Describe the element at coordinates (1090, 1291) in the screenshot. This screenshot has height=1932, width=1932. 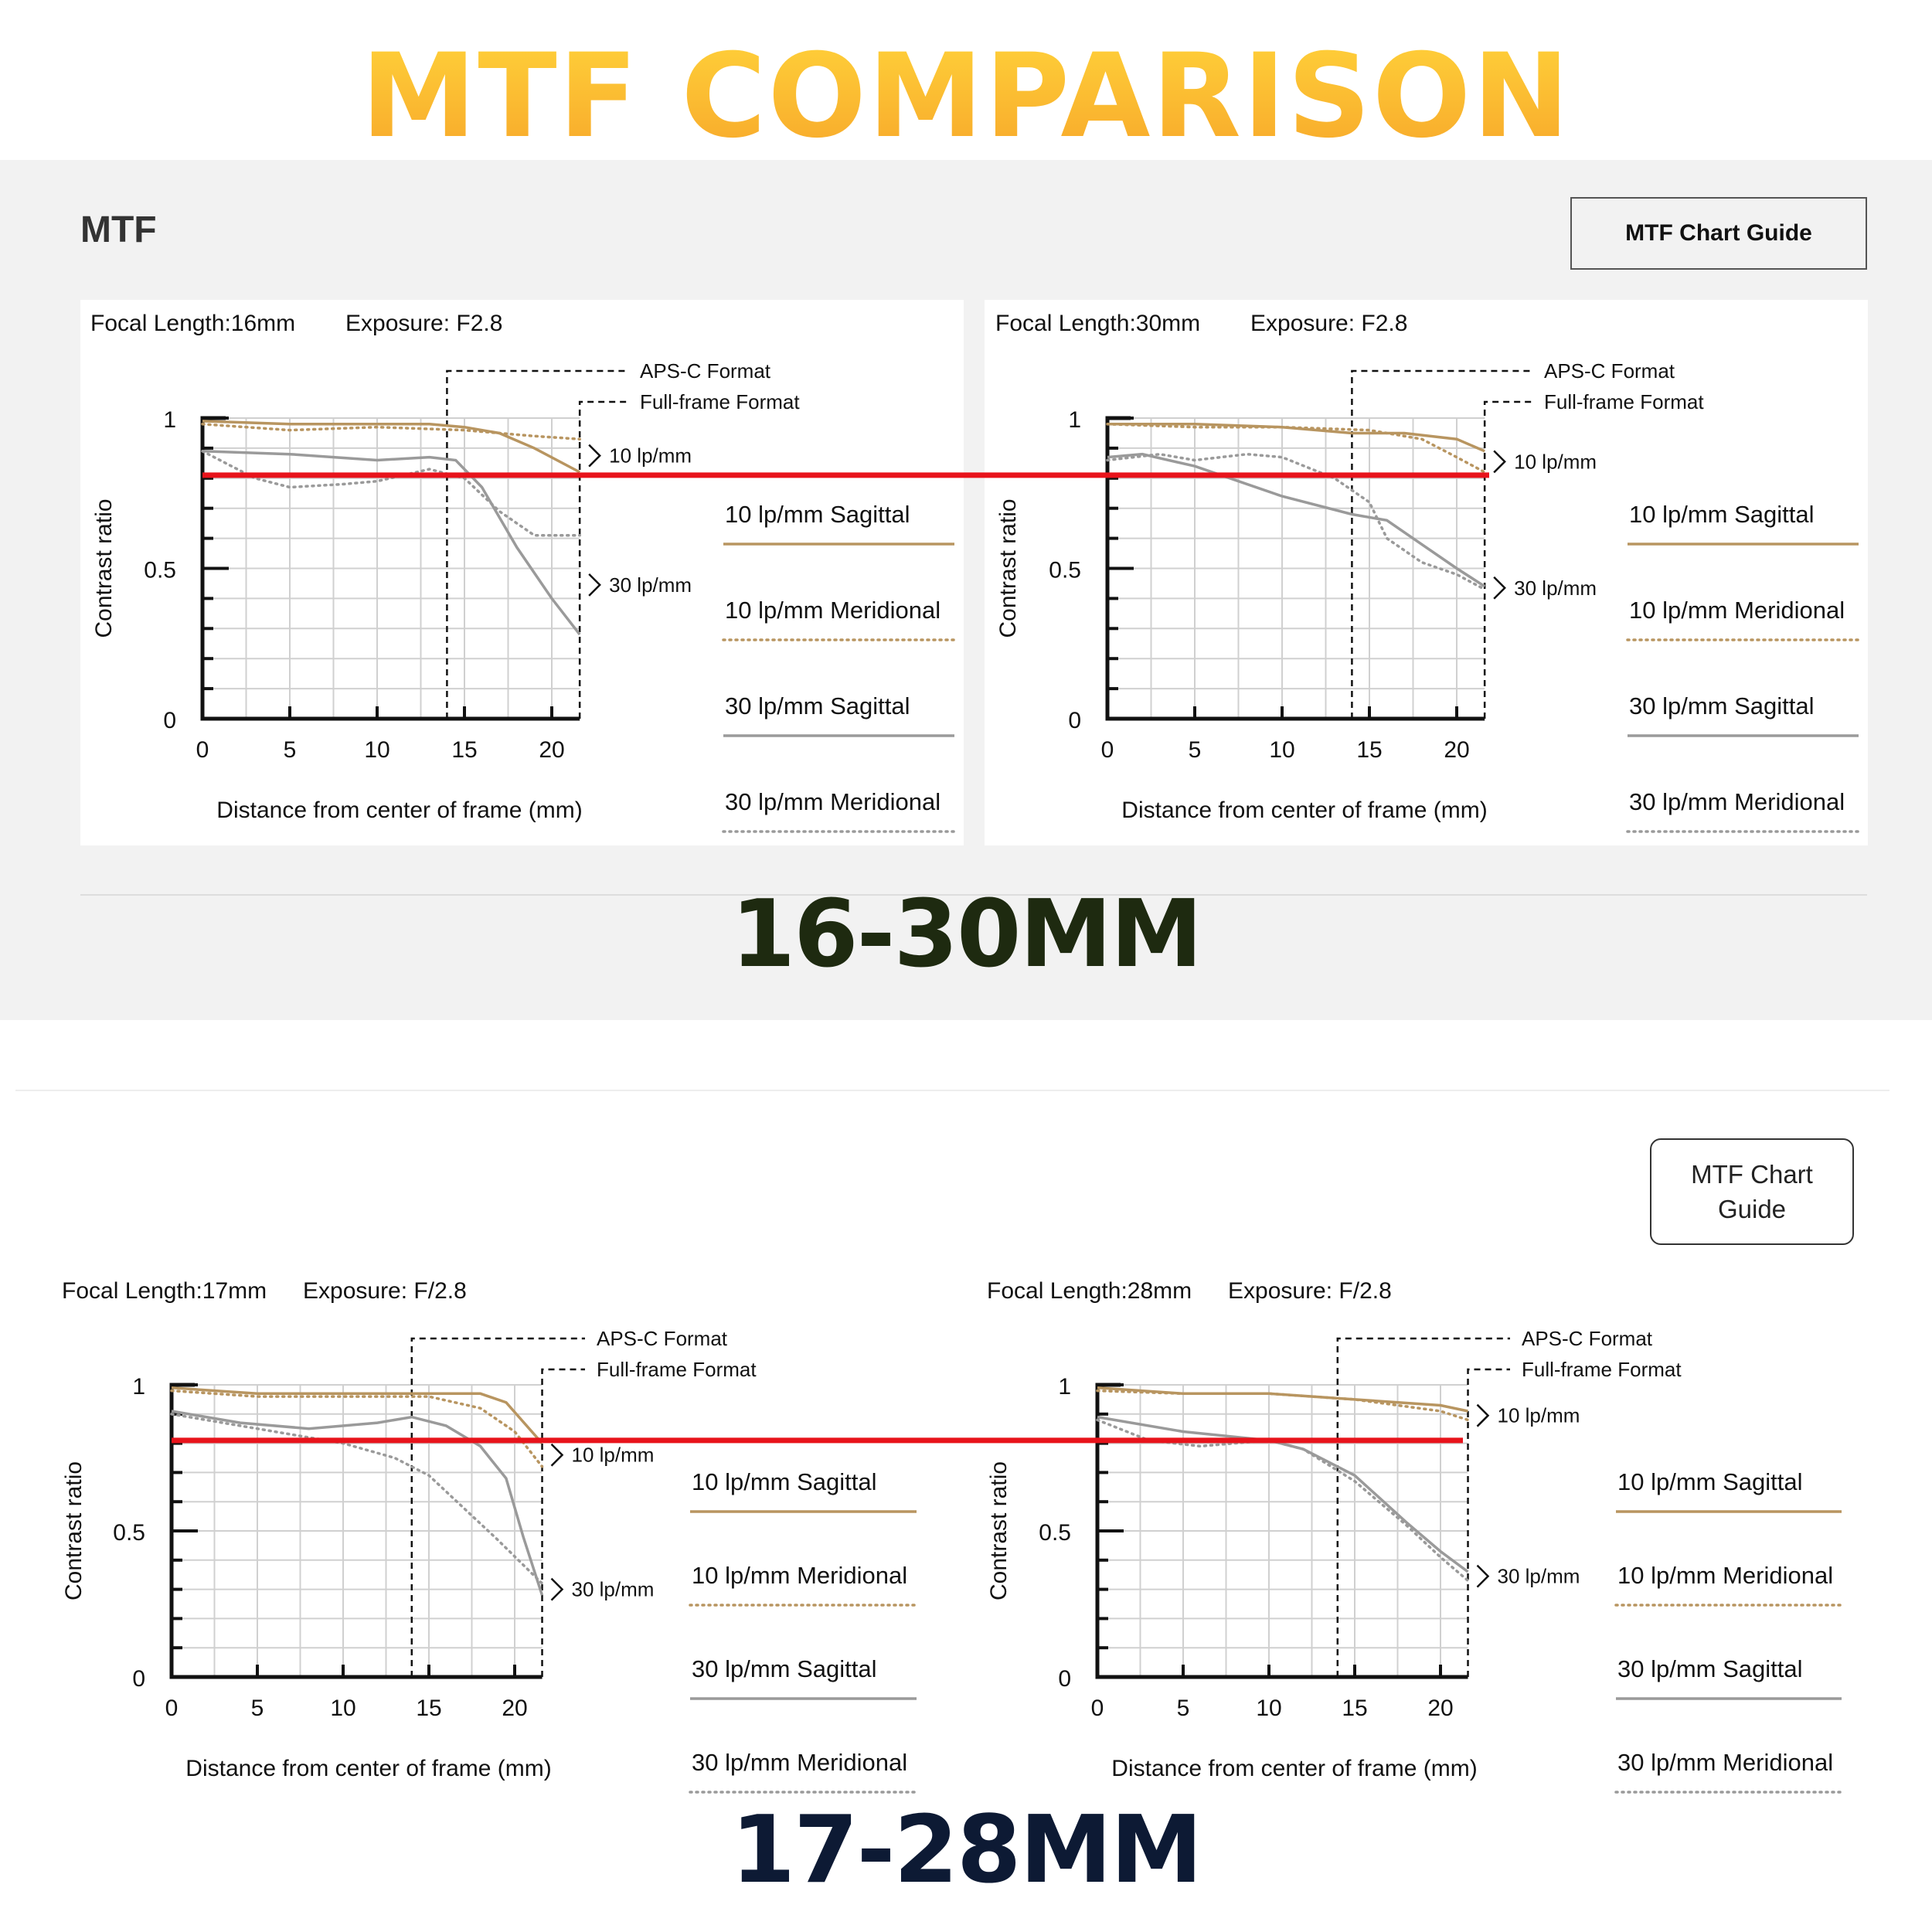
I see `focal-length-label: Focal Length:28mm` at that location.